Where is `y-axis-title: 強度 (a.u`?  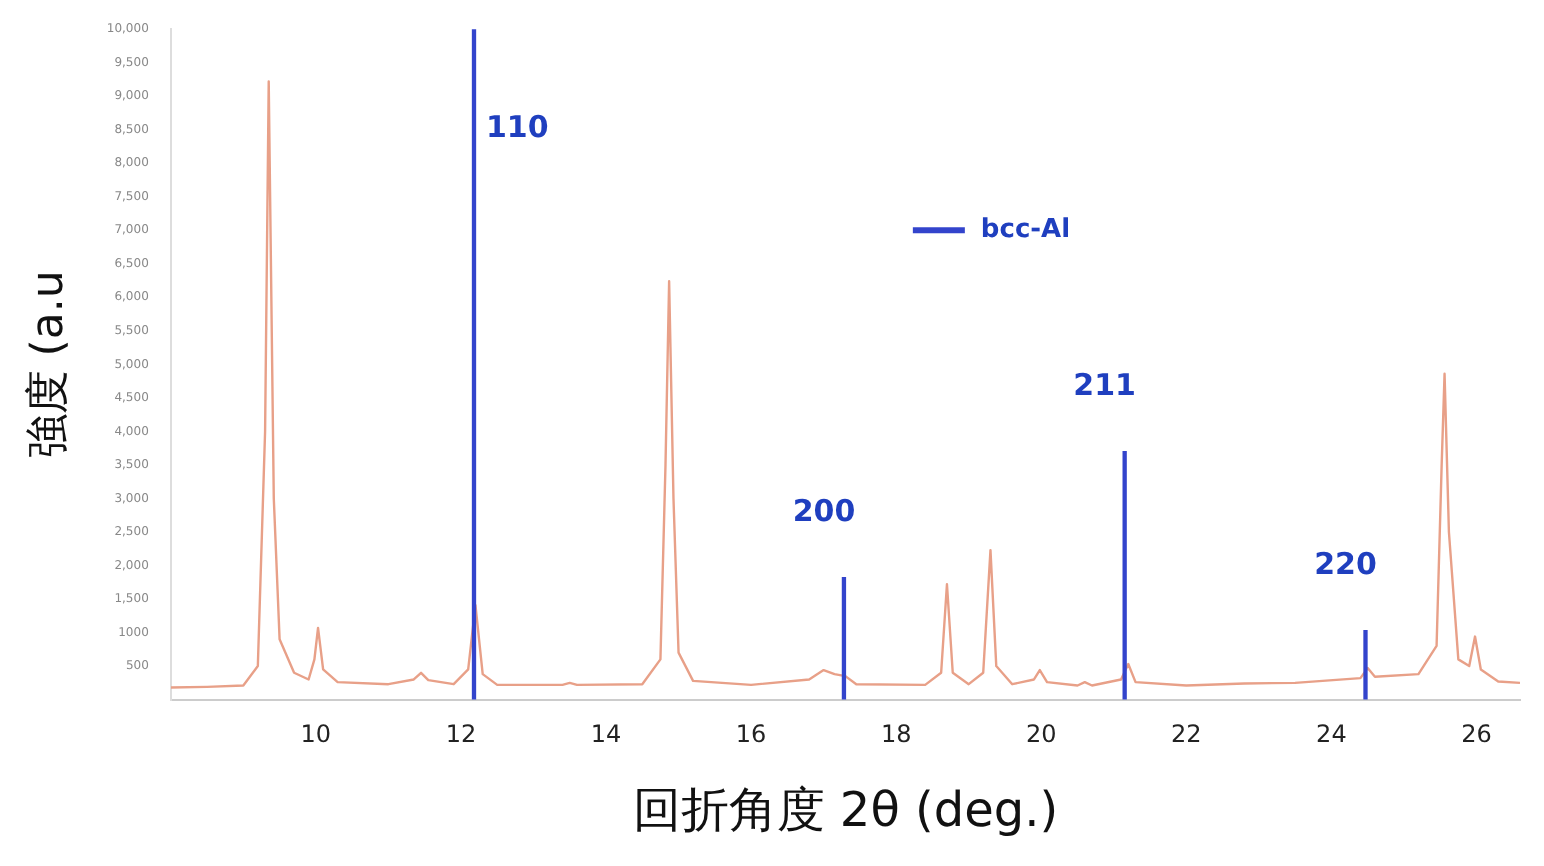
y-axis-title: 強度 (a.u is located at coordinates (48, 364).